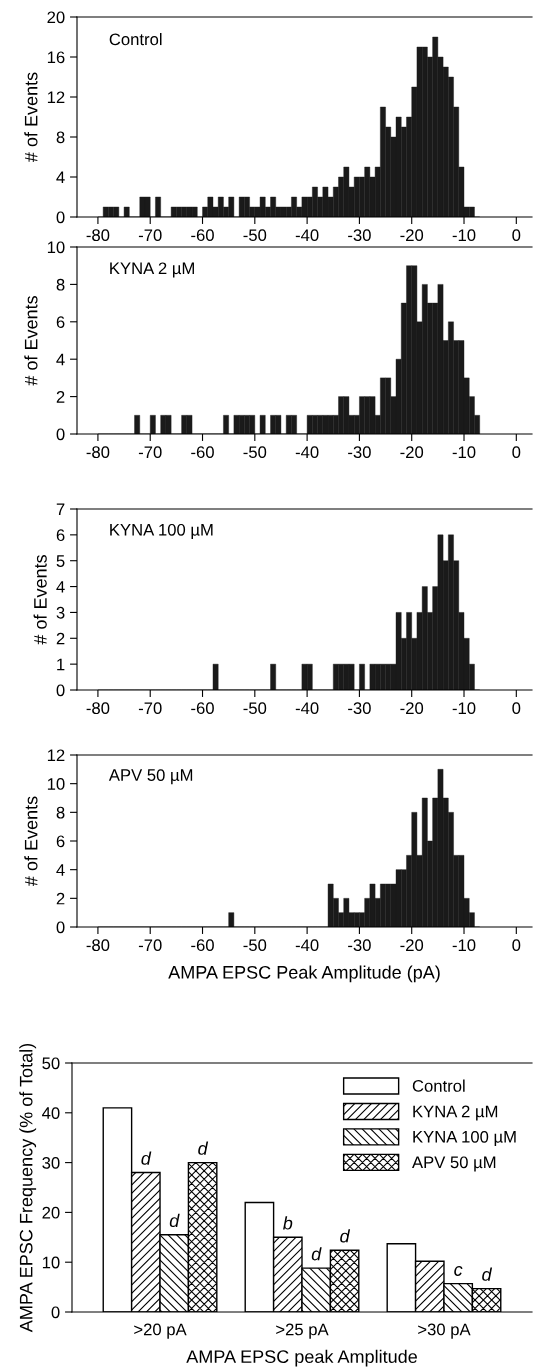  I want to click on data-label: b, so click(288, 1223).